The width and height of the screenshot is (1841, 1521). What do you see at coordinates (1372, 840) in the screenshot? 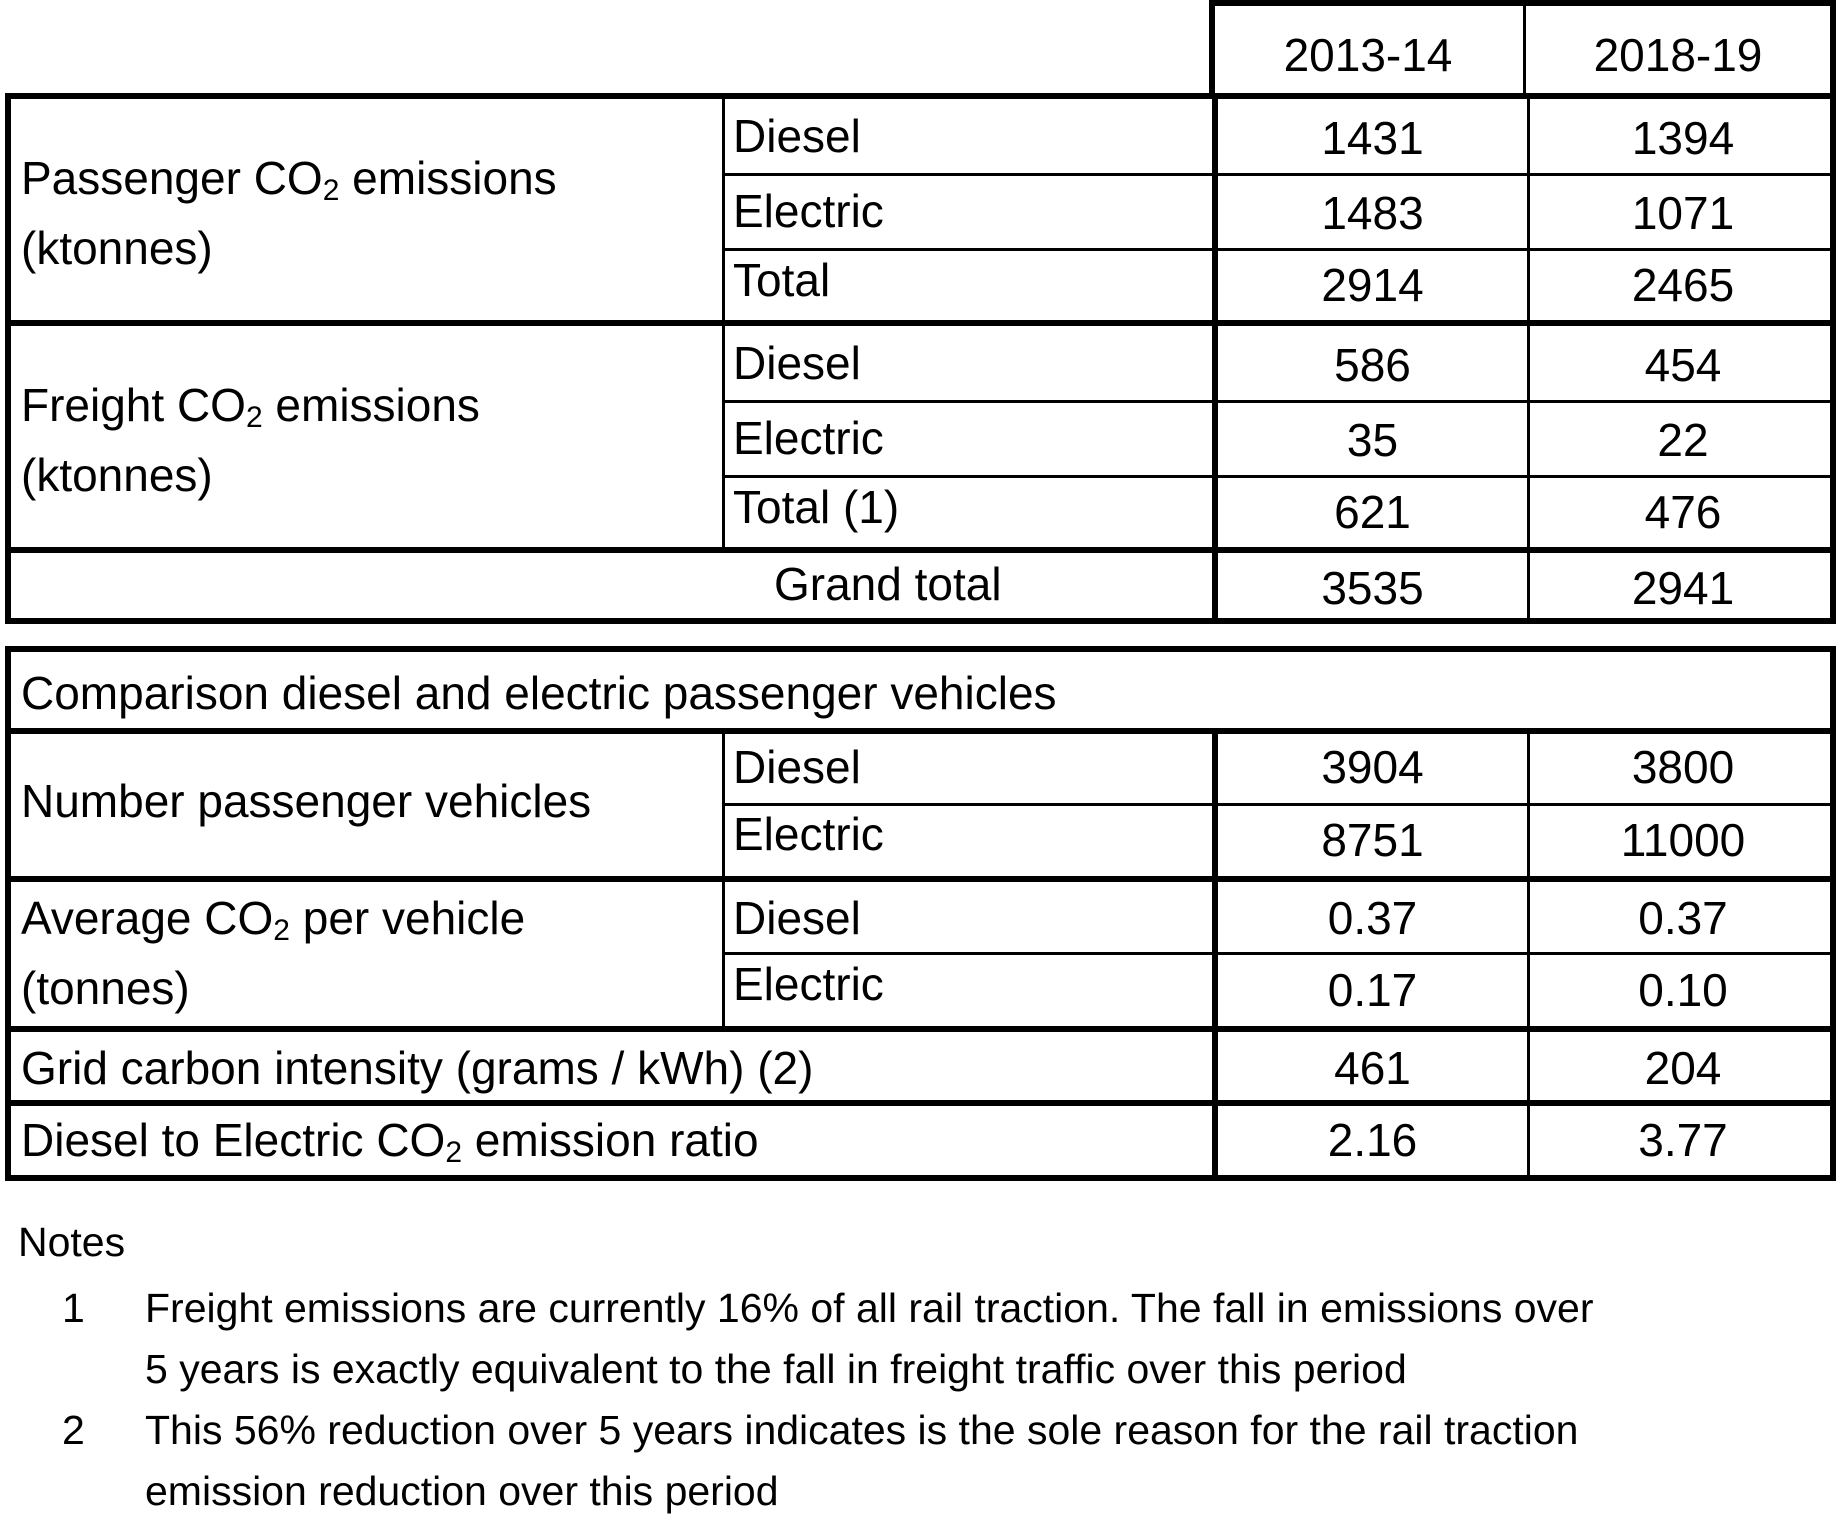
I see `number-electric-2013: 8751` at bounding box center [1372, 840].